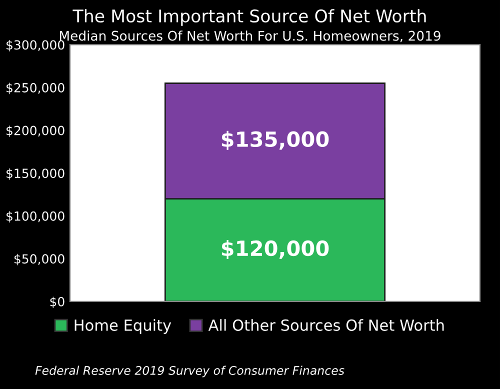 The width and height of the screenshot is (500, 389). I want to click on chart-title: The Most Important Source Of Net Worth, so click(249, 17).